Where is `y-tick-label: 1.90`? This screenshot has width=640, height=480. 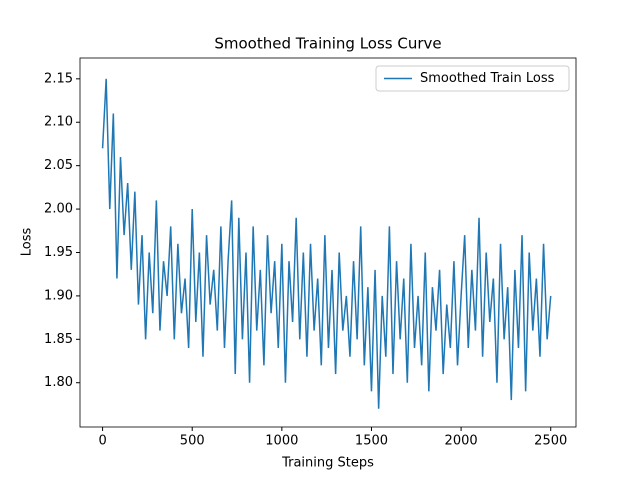 y-tick-label: 1.90 is located at coordinates (58, 295).